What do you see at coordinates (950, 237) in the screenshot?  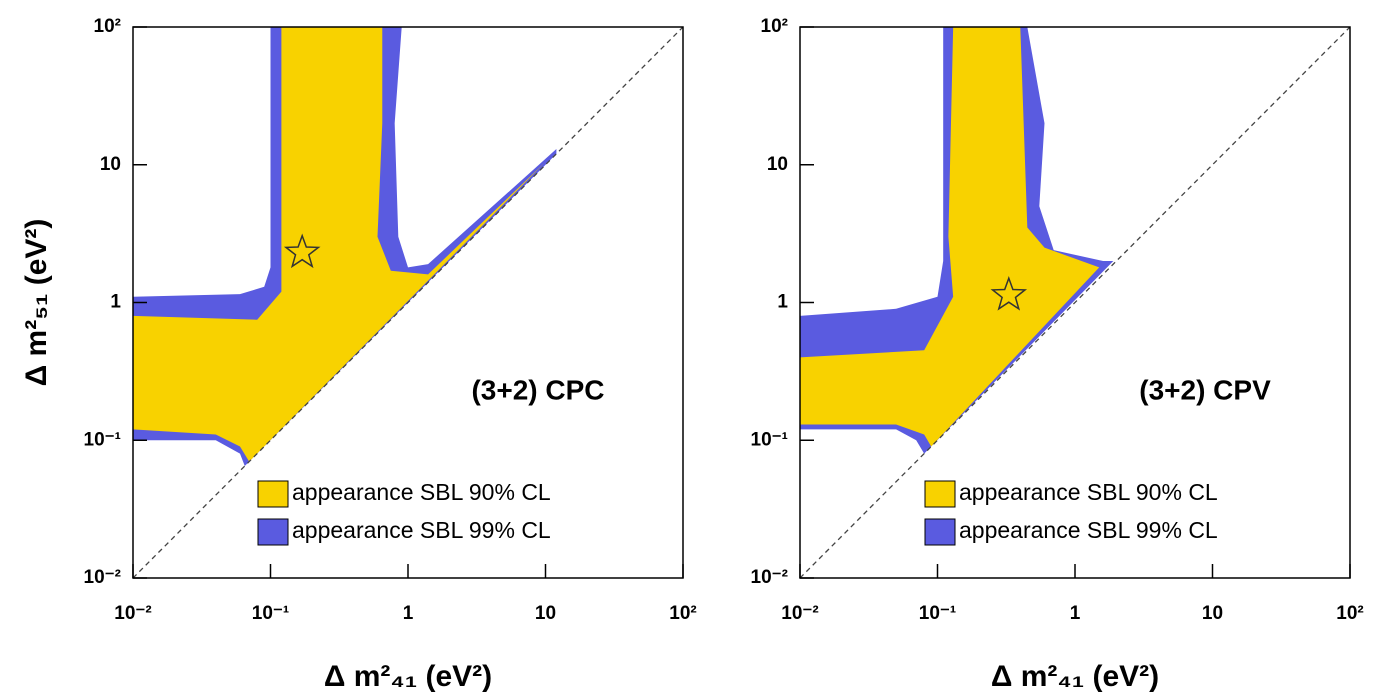 I see `confidence-region` at bounding box center [950, 237].